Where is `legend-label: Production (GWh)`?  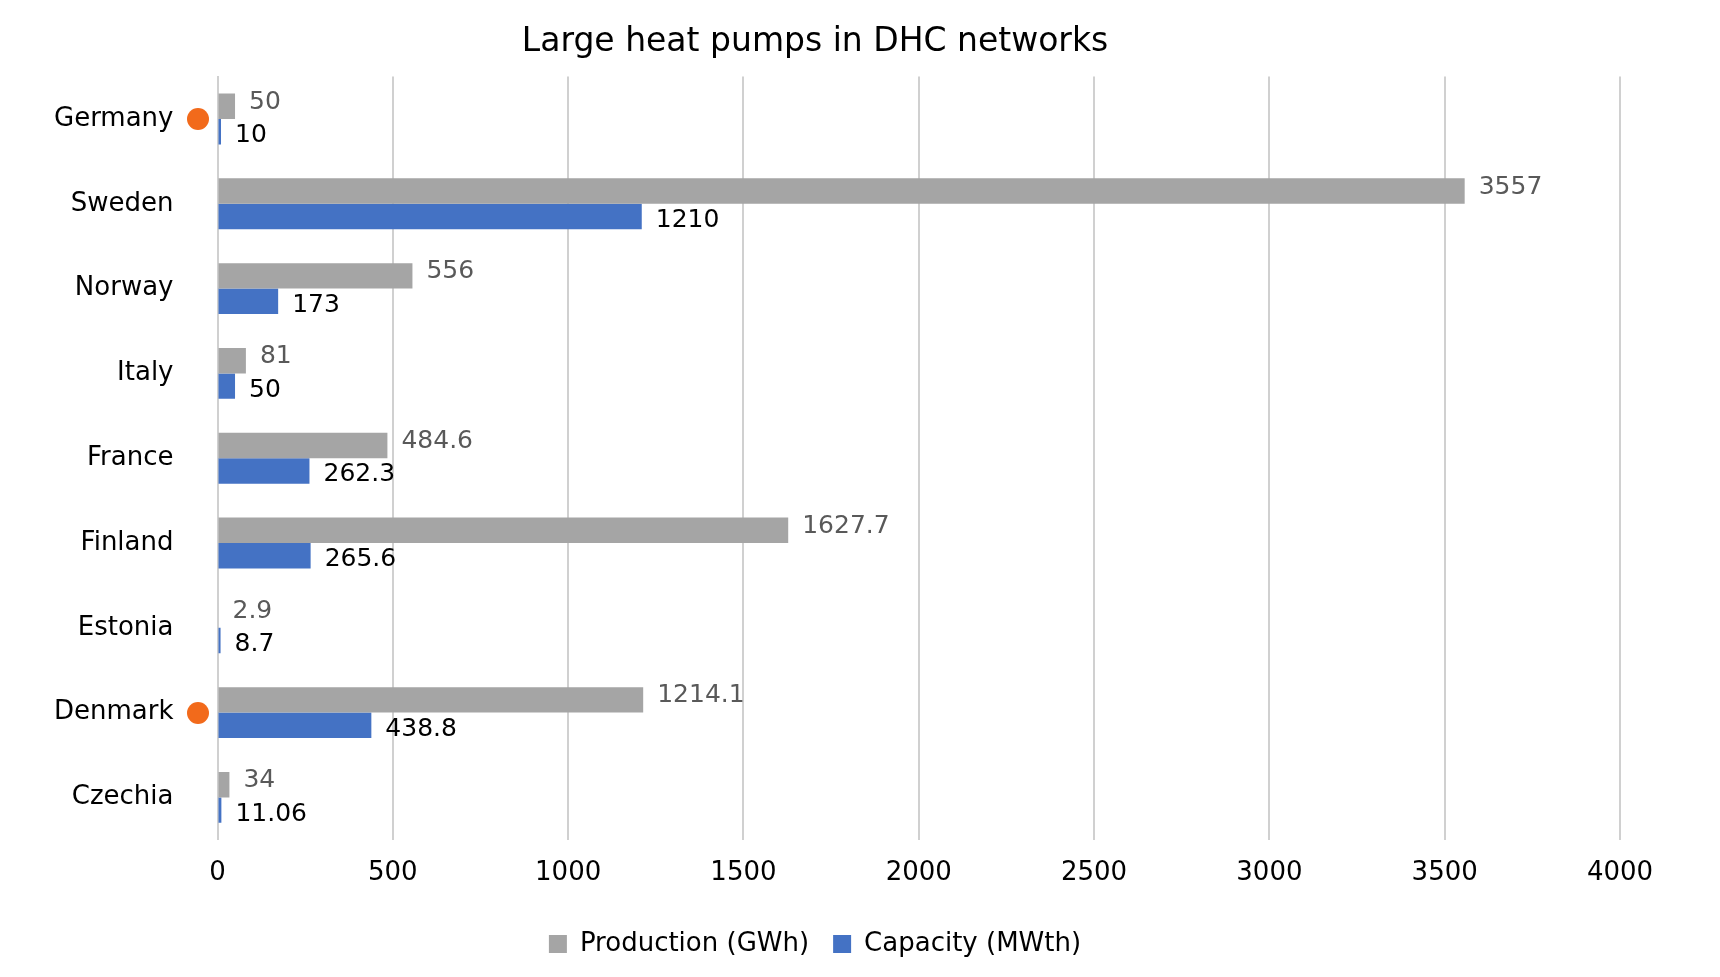 legend-label: Production (GWh) is located at coordinates (694, 941).